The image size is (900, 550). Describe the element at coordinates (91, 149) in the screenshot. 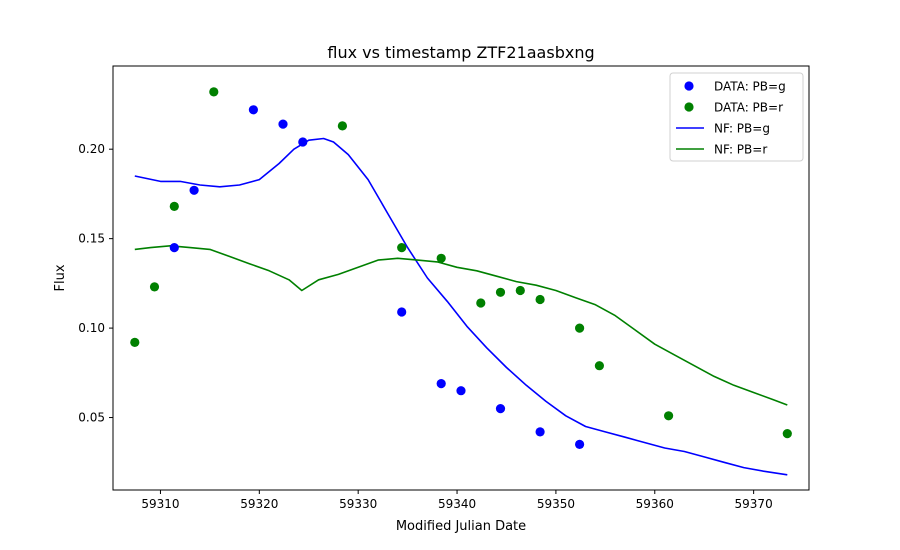

I see `y-tick-label: 0.20` at that location.